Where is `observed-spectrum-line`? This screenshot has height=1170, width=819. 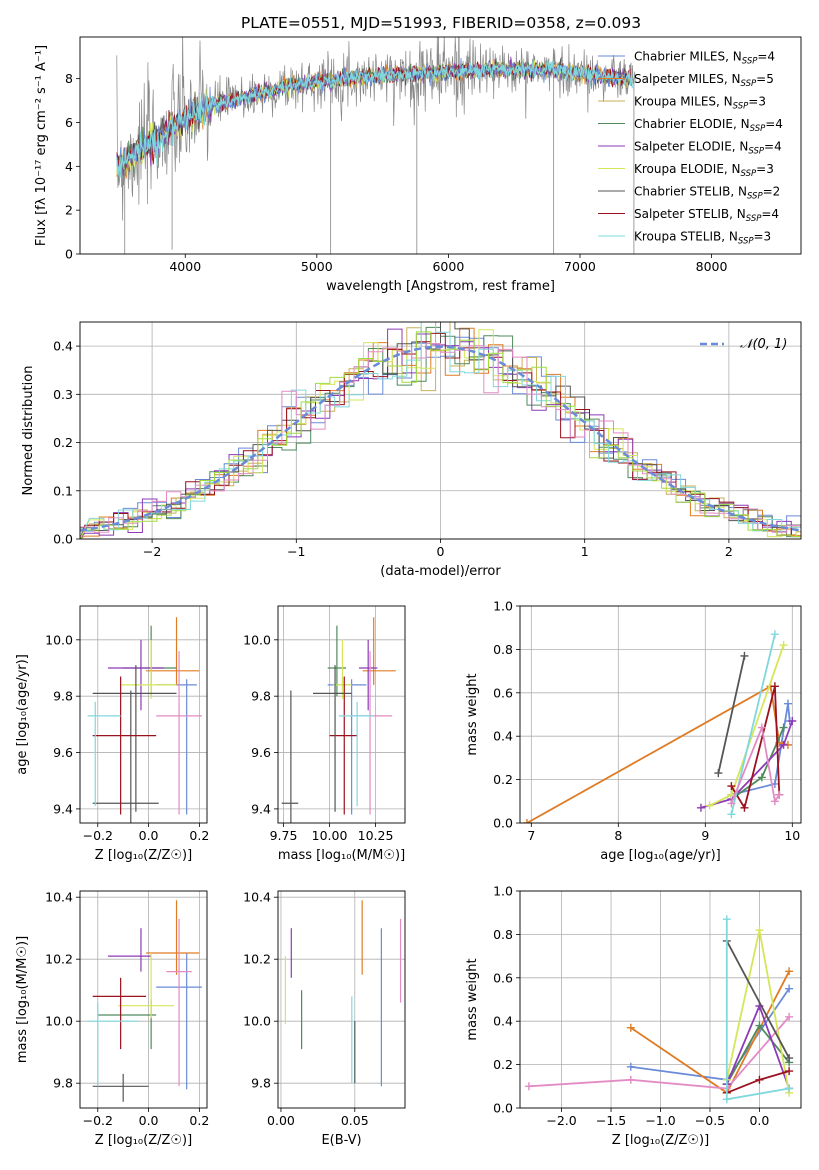
observed-spectrum-line is located at coordinates (376, 129).